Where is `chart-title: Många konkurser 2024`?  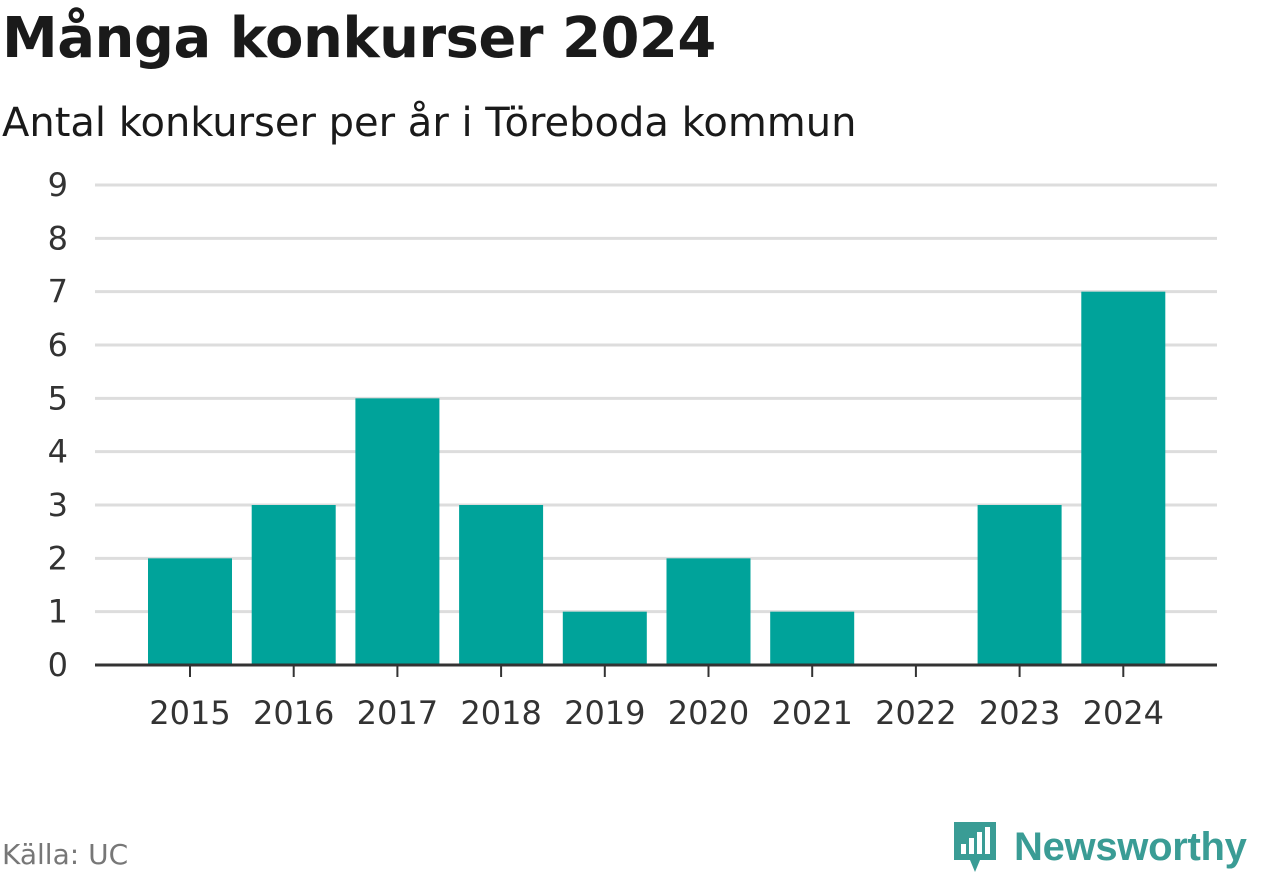 chart-title: Många konkurser 2024 is located at coordinates (359, 38).